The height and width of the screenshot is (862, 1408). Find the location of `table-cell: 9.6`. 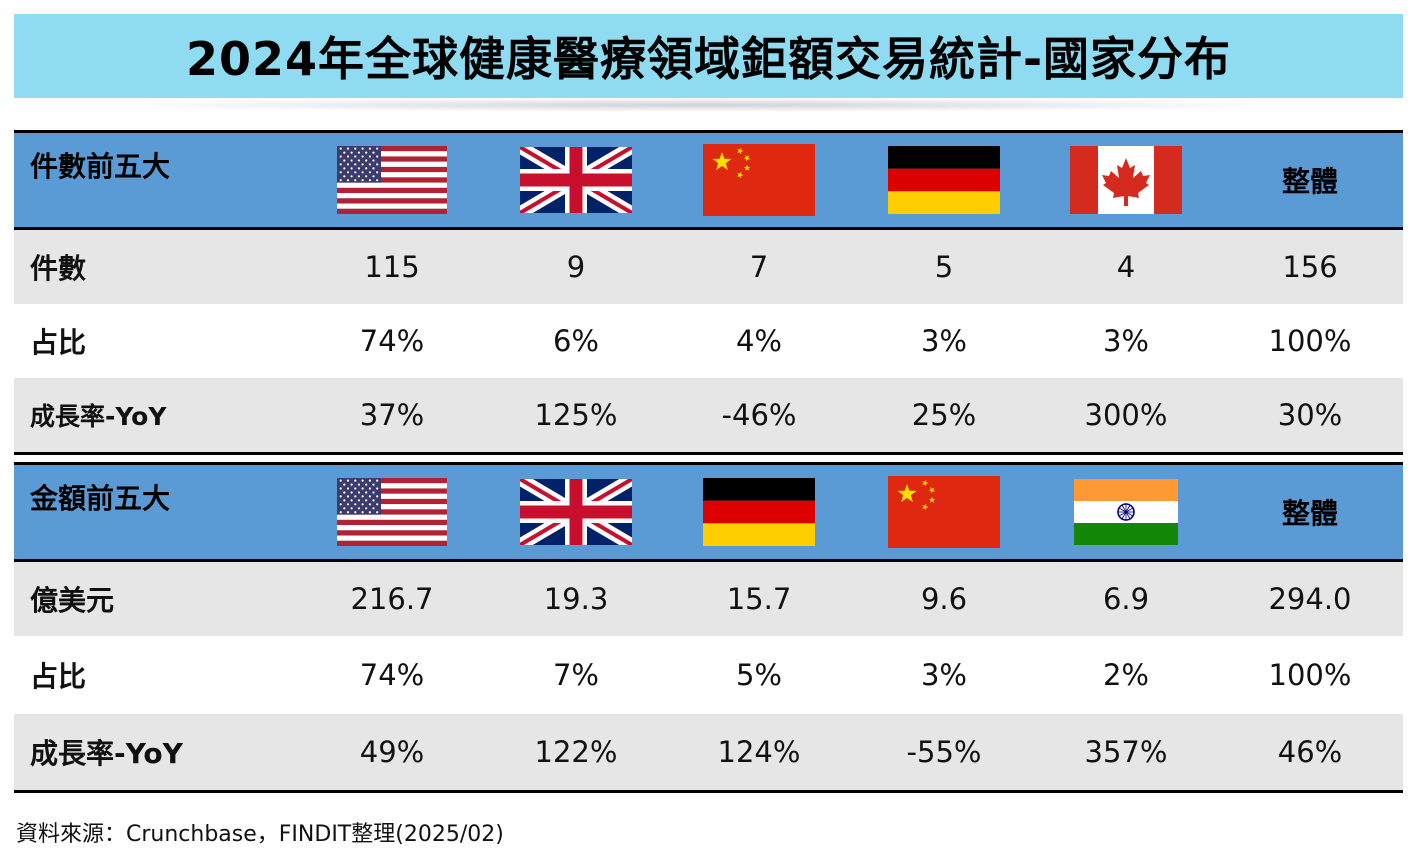

table-cell: 9.6 is located at coordinates (944, 599).